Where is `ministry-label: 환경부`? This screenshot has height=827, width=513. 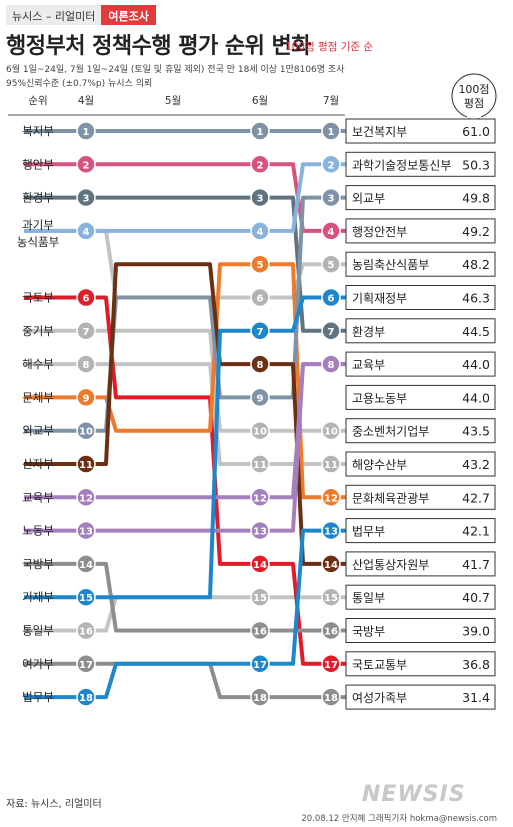
ministry-label: 환경부 is located at coordinates (38, 198).